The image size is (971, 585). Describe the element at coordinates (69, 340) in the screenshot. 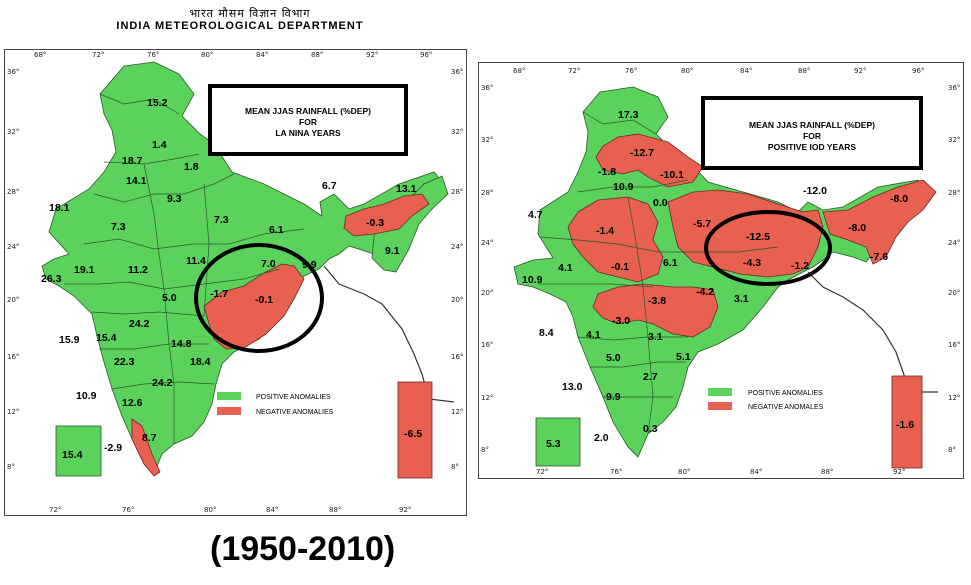

I see `subdivision-value: 15.9` at that location.